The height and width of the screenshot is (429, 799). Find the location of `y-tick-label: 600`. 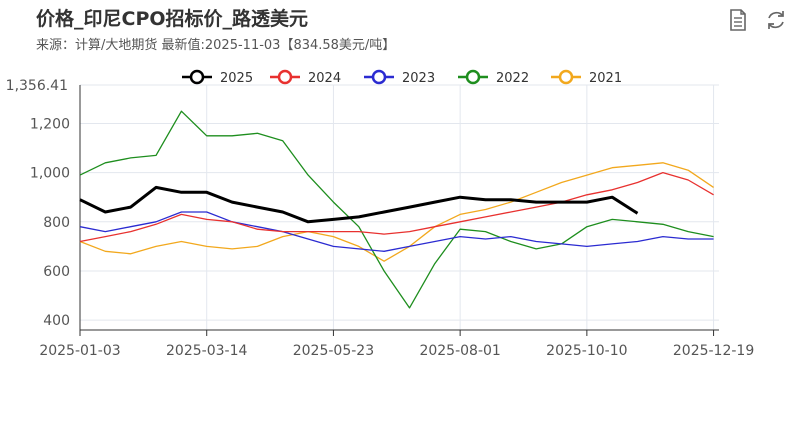

y-tick-label: 600 is located at coordinates (56, 272).